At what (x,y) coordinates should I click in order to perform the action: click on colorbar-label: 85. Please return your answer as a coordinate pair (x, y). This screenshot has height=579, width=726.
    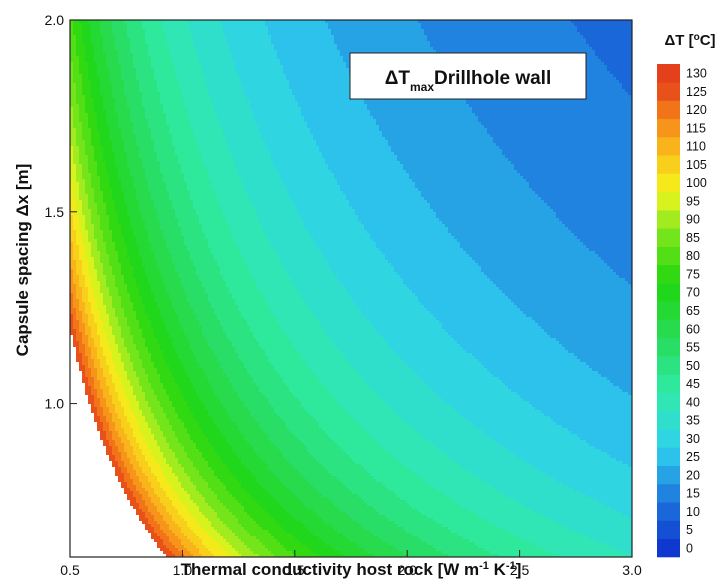
    Looking at the image, I should click on (693, 238).